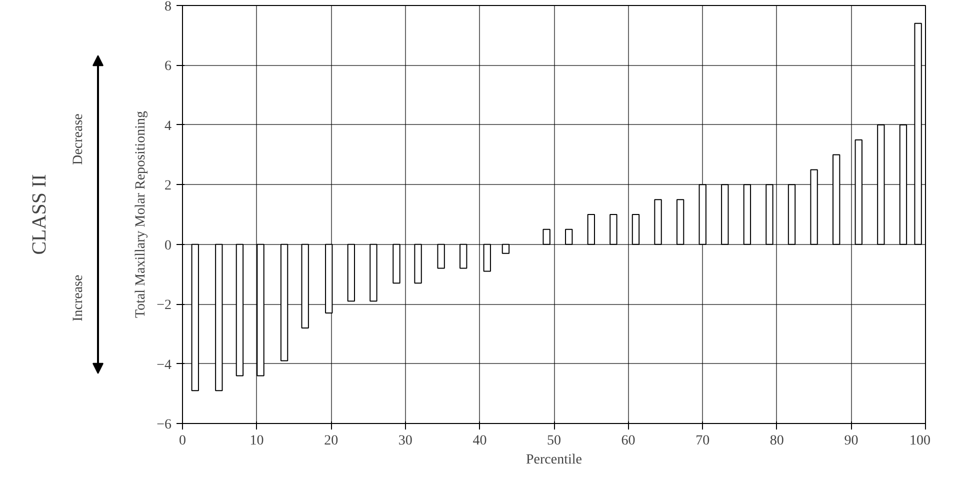  I want to click on text: Increase, so click(78, 298).